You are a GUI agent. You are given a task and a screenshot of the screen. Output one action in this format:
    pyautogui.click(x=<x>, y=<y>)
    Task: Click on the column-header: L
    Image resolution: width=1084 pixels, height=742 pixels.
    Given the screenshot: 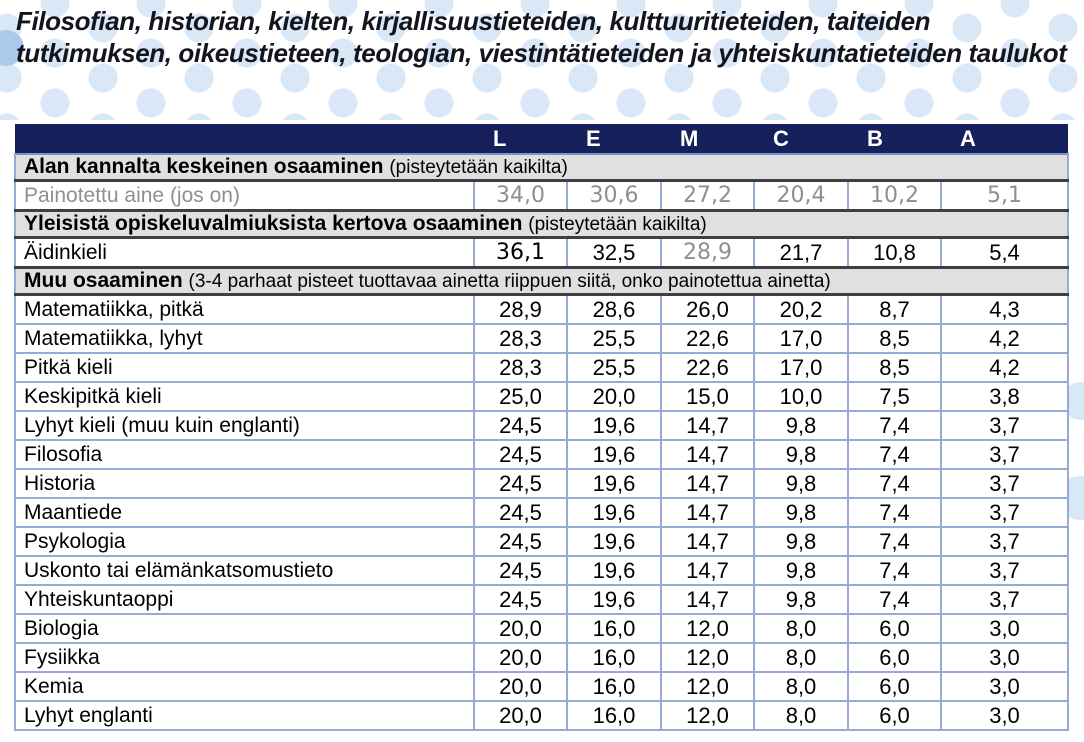 What is the action you would take?
    pyautogui.click(x=520, y=139)
    